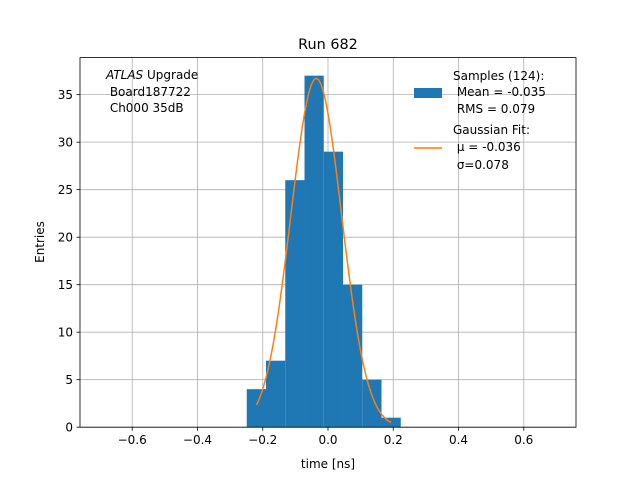 The width and height of the screenshot is (640, 480). Describe the element at coordinates (487, 147) in the screenshot. I see `legend-fit-line-2: μ = -0.036` at that location.